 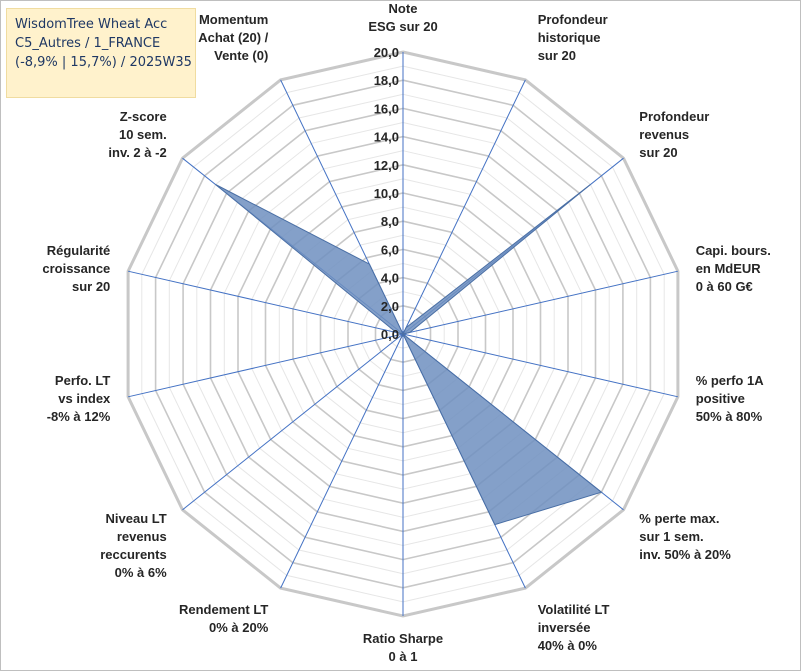 I want to click on axis-label: Niveau LT revenus reccurents 0% à 6%, so click(x=133, y=545).